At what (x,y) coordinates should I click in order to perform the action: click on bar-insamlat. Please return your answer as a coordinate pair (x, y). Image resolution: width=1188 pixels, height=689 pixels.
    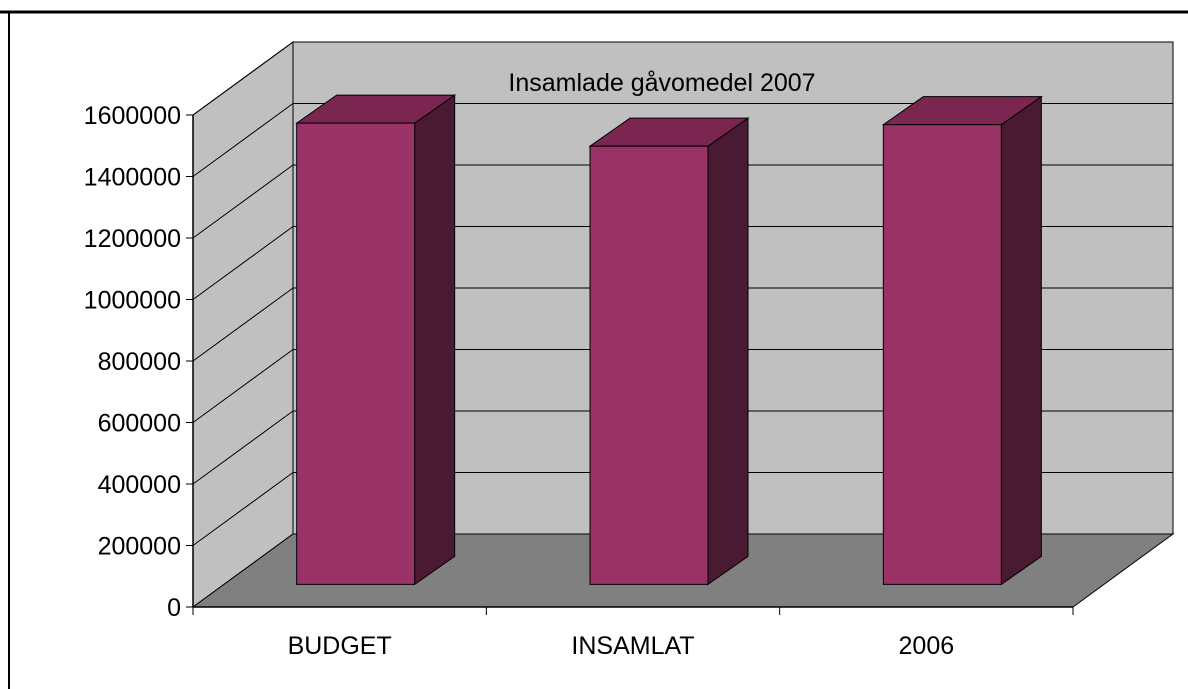
    Looking at the image, I should click on (669, 351).